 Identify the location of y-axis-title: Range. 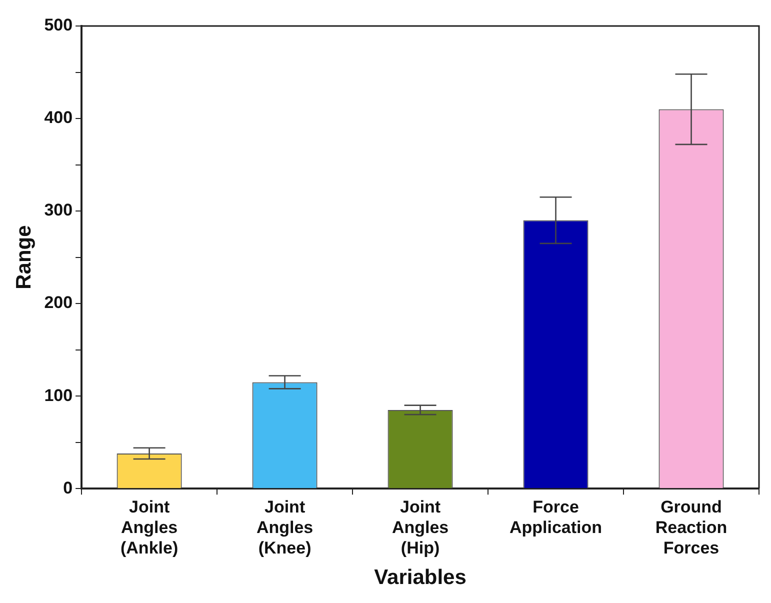
(24, 257).